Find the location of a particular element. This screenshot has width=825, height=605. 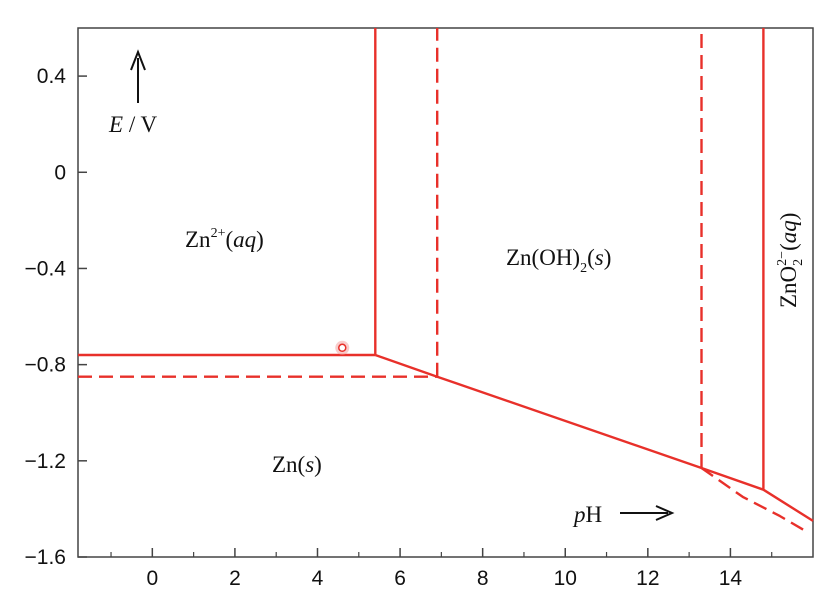

region-label-zn-oh2-s: Zn(OH)2(s) is located at coordinates (558, 260).